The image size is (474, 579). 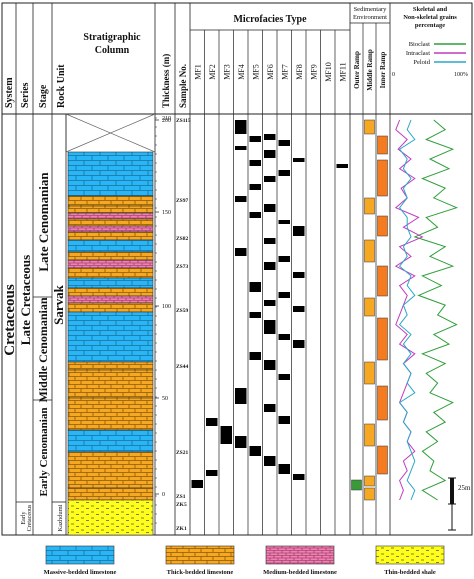 What do you see at coordinates (165, 399) in the screenshot?
I see `thickness-tick-50: 50` at bounding box center [165, 399].